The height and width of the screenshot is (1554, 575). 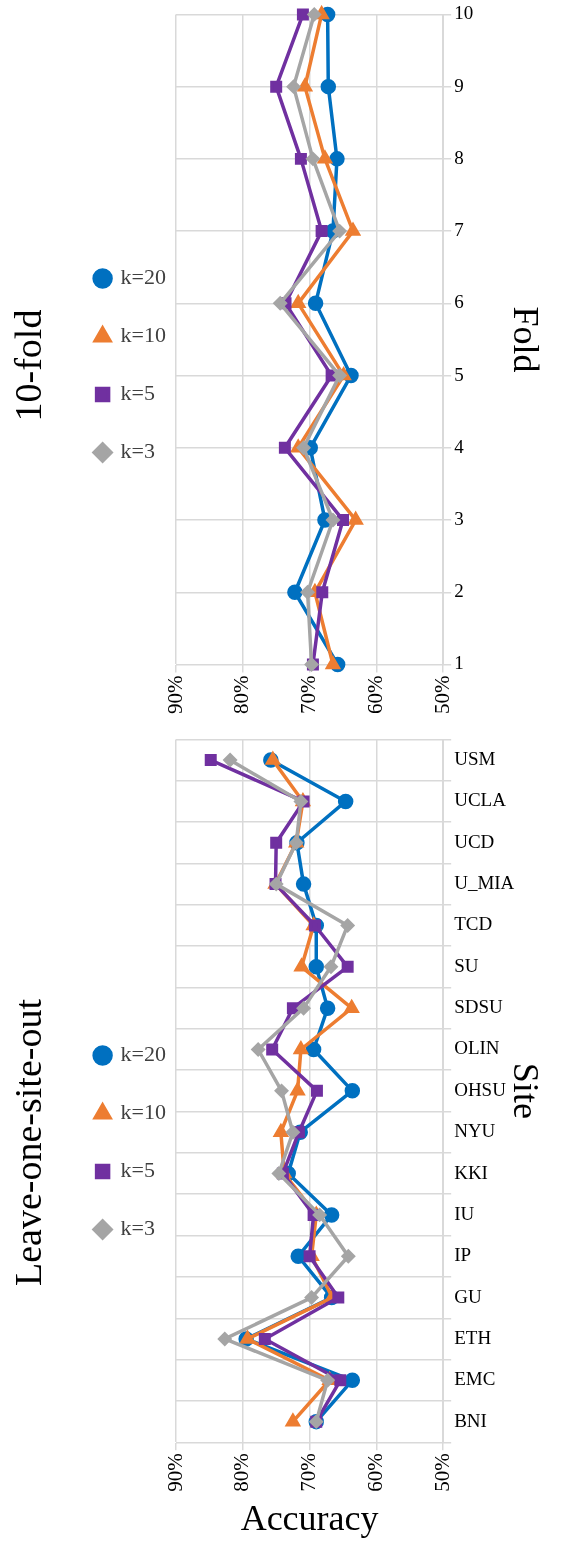 I want to click on y-tick-label: 2, so click(x=459, y=591).